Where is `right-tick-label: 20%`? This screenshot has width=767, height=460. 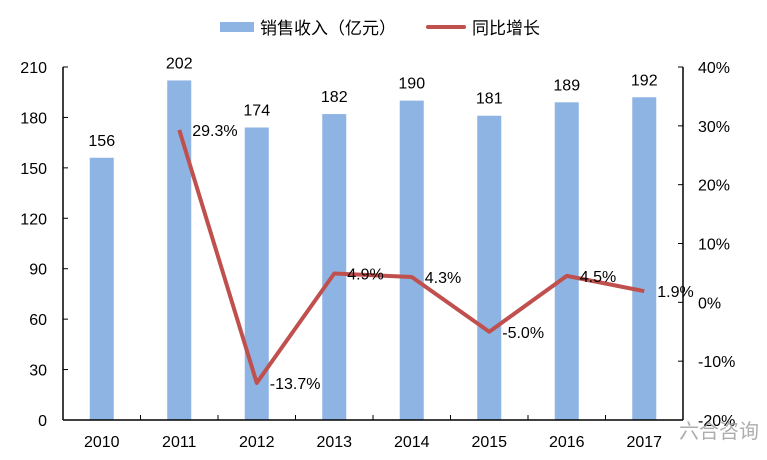
right-tick-label: 20% is located at coordinates (714, 186).